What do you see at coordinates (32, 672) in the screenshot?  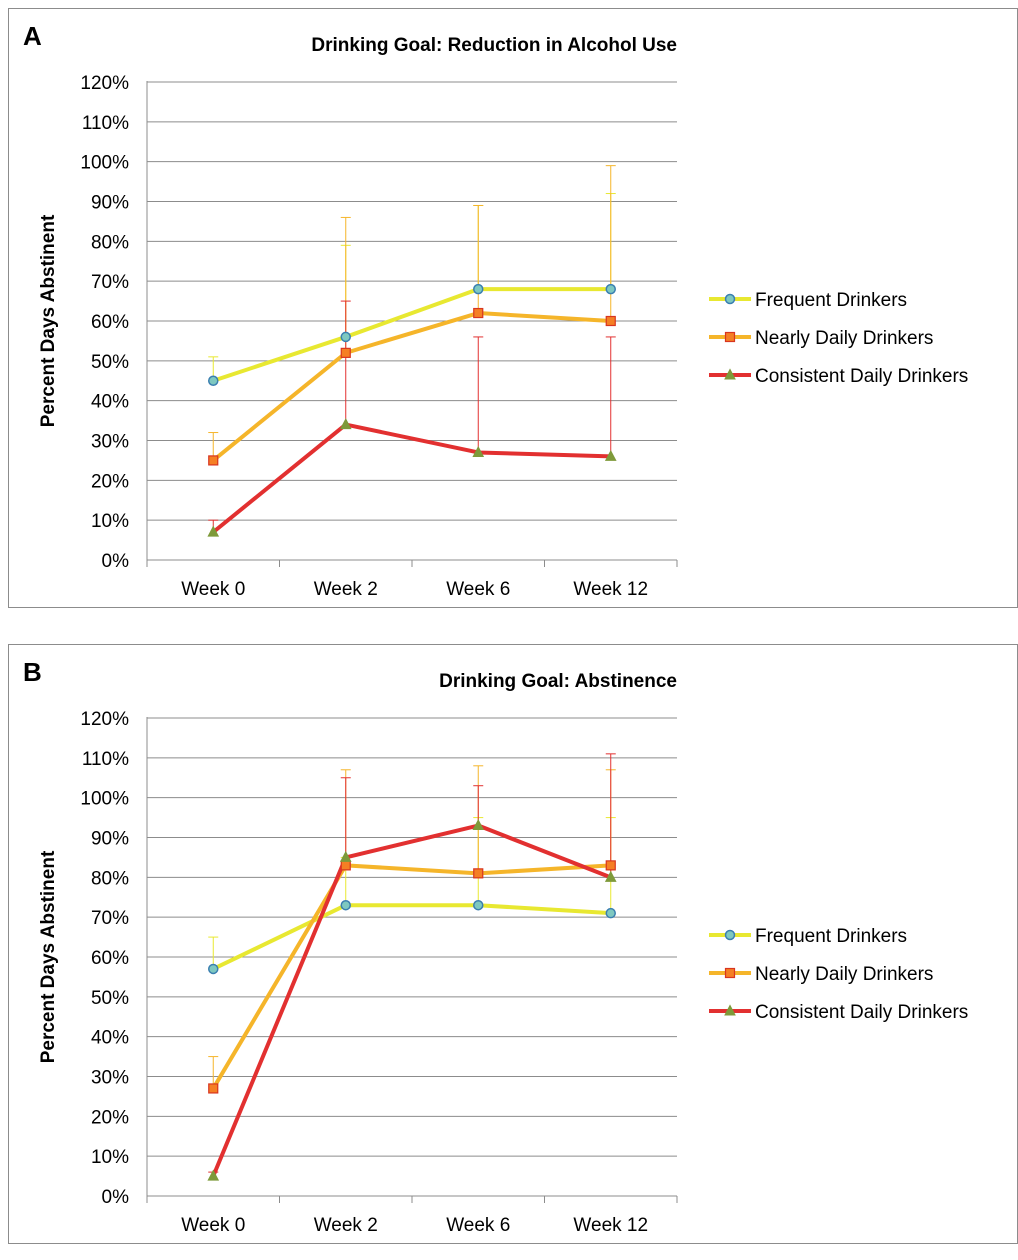 I see `panel-letter: B` at bounding box center [32, 672].